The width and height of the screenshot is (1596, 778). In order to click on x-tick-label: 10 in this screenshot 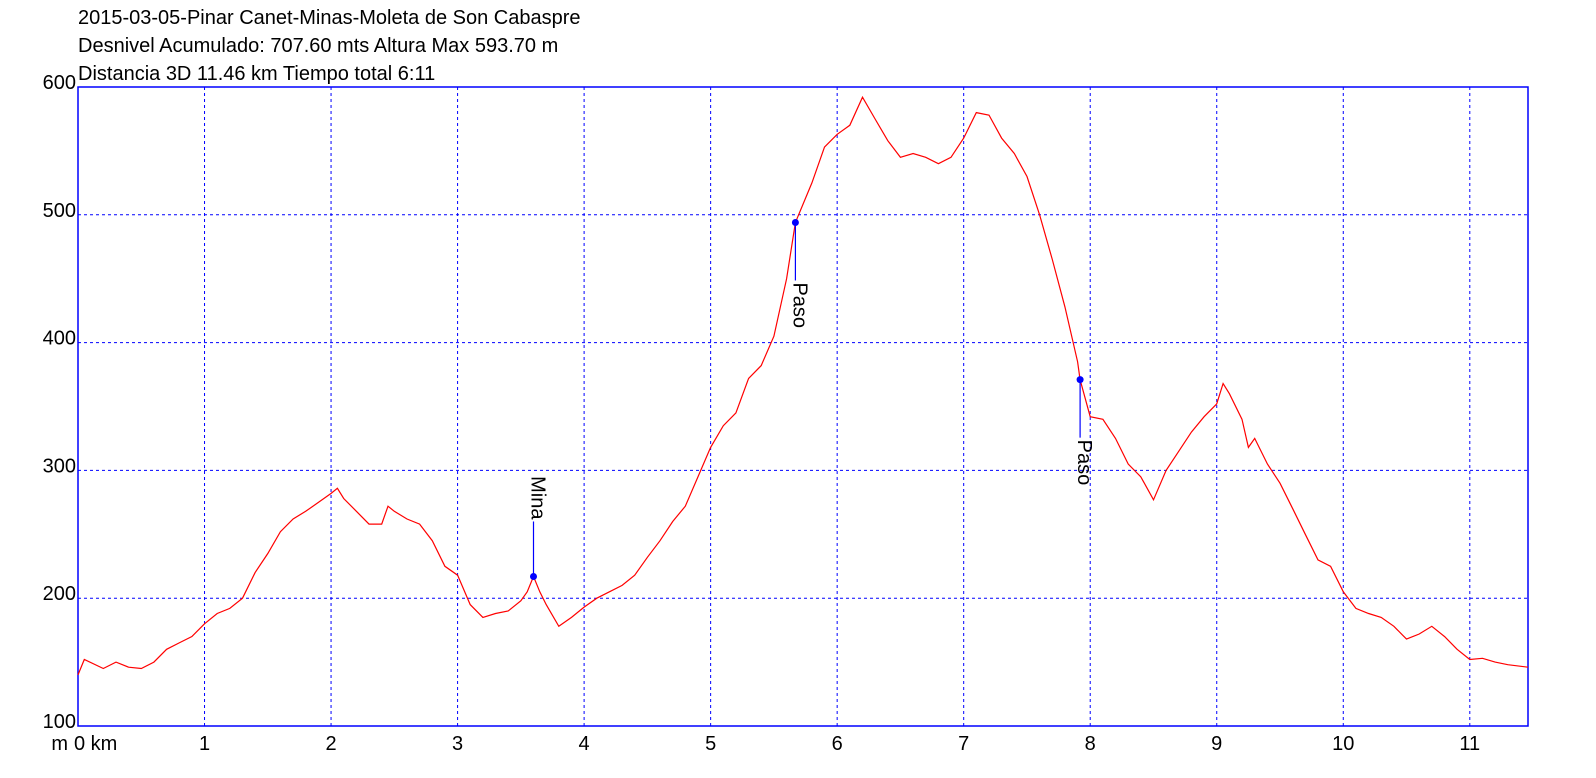, I will do `click(1343, 744)`.